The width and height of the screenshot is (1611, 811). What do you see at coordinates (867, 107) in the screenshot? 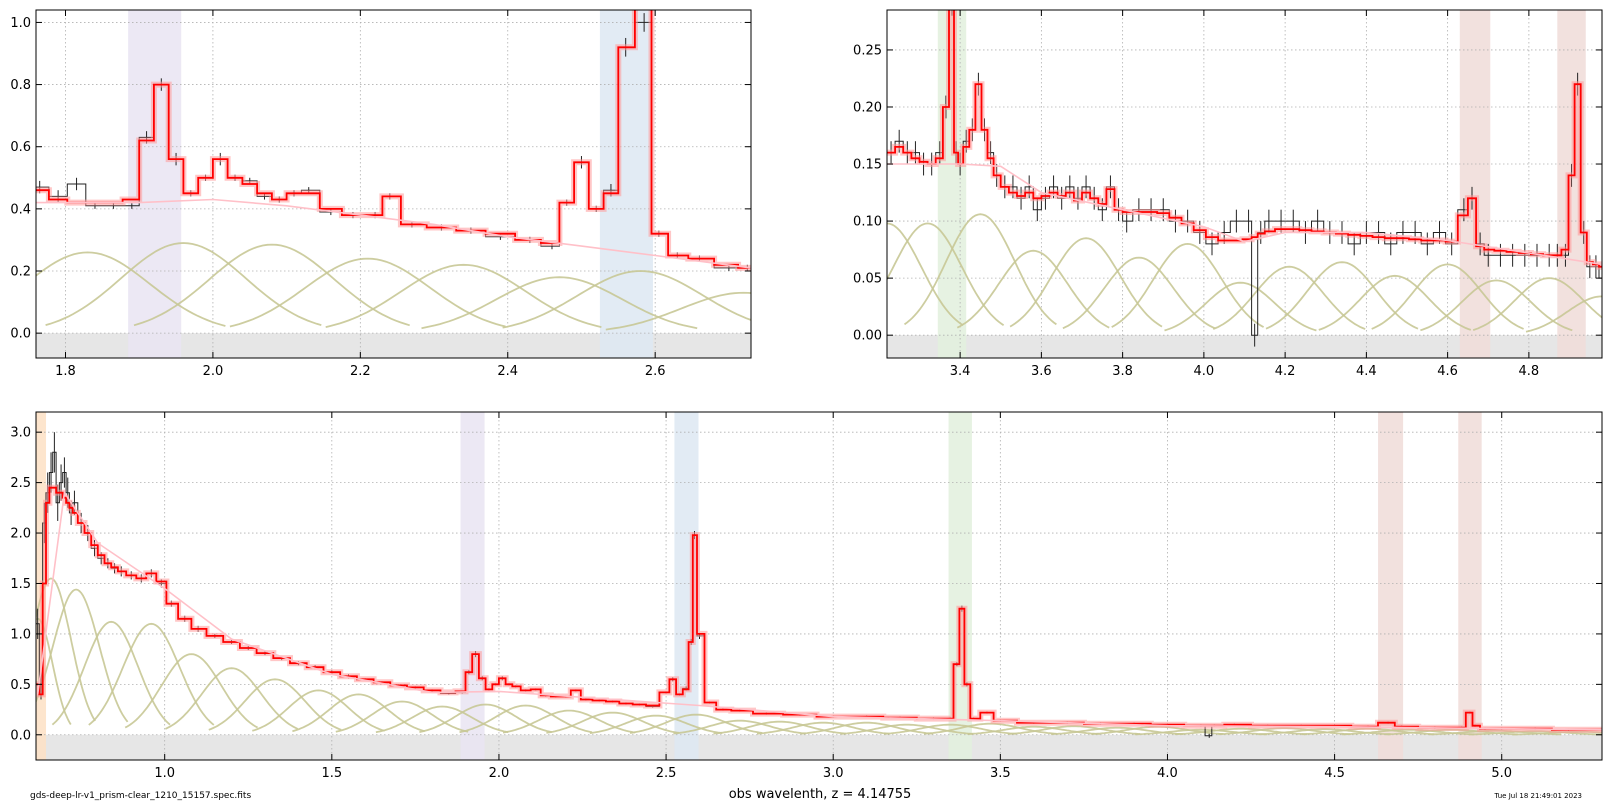
I see `y-tick-label: 0.20` at bounding box center [867, 107].